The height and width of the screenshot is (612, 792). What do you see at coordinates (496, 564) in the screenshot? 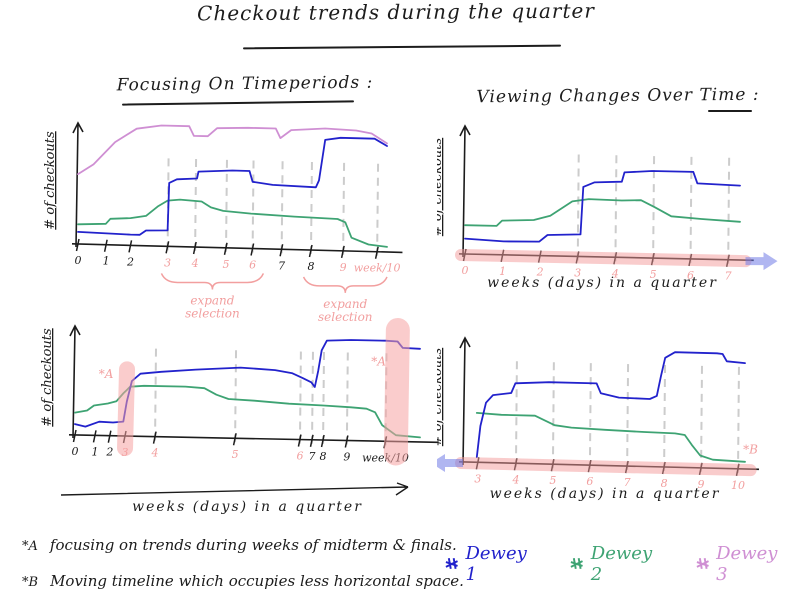
I see `legend-label: Dewey 1` at bounding box center [496, 564].